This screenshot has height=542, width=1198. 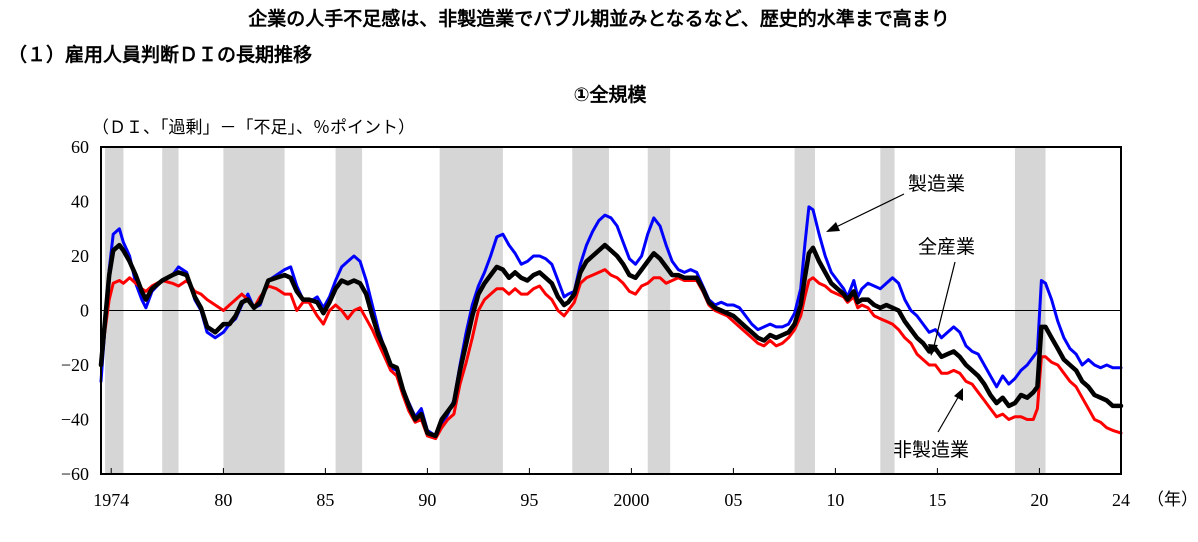 What do you see at coordinates (427, 500) in the screenshot?
I see `x-tick-label: 90` at bounding box center [427, 500].